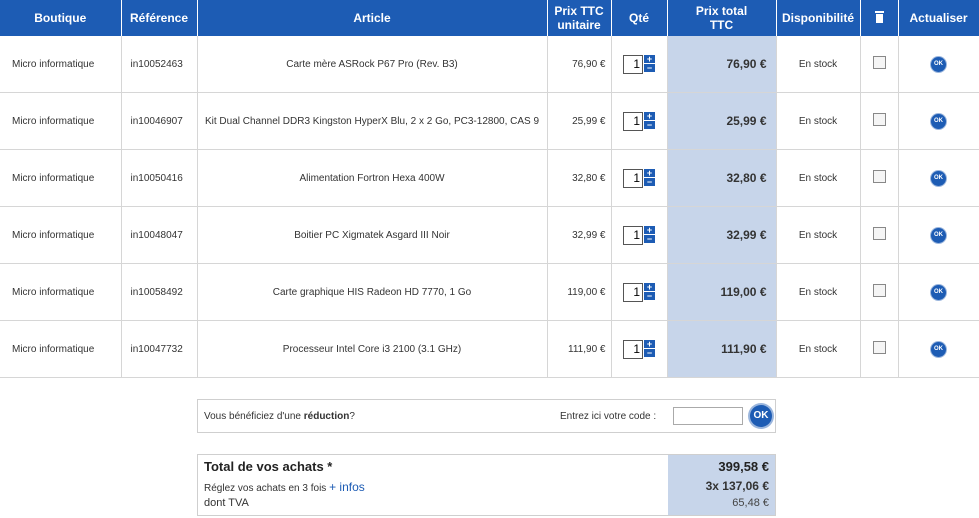  I want to click on reduction-ok-button: OK, so click(761, 416).